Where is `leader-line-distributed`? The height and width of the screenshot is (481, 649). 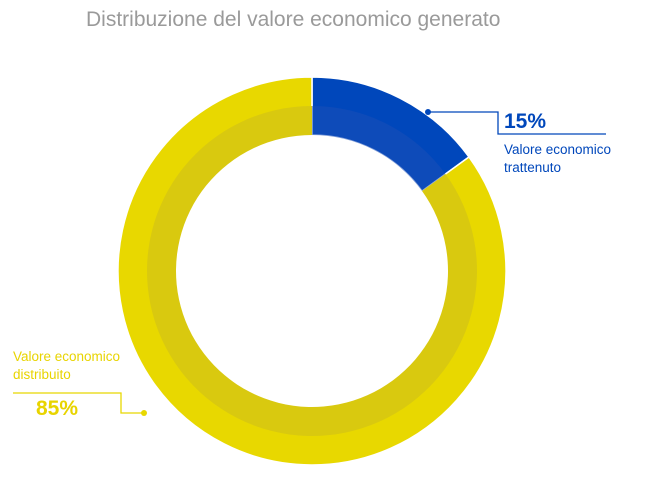
leader-line-distributed is located at coordinates (78, 403).